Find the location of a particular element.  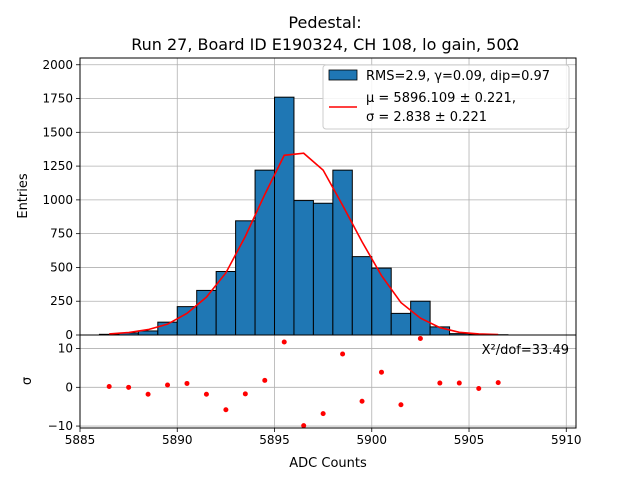

top-y-tick-label: 1250 is located at coordinates (57, 166).